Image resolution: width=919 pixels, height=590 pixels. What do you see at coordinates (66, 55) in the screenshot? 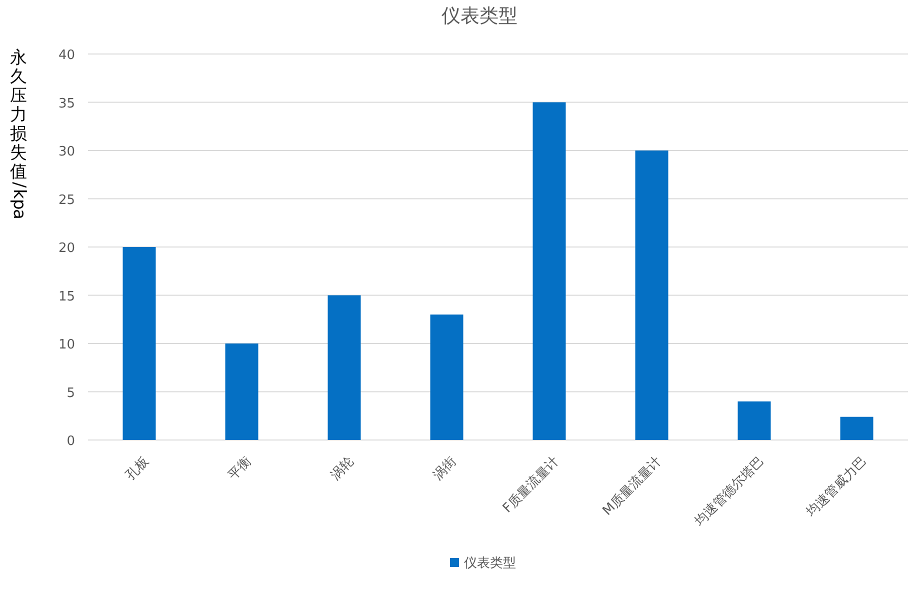
I see `y-tick-label: 40` at bounding box center [66, 55].